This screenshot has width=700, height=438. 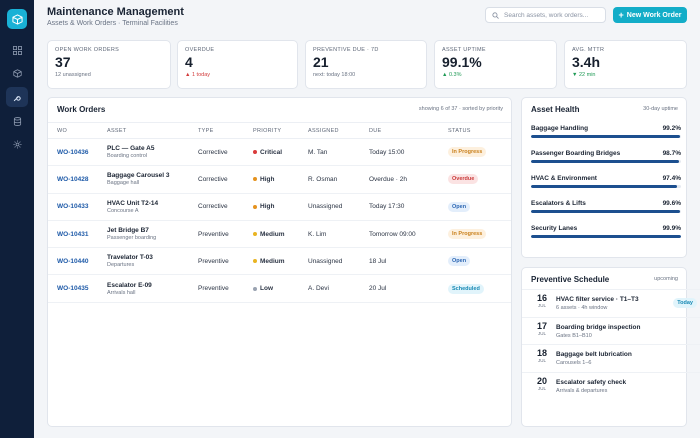 What do you see at coordinates (606, 181) in the screenshot?
I see `asset-health-item: HVAC & Environment 97.4%` at bounding box center [606, 181].